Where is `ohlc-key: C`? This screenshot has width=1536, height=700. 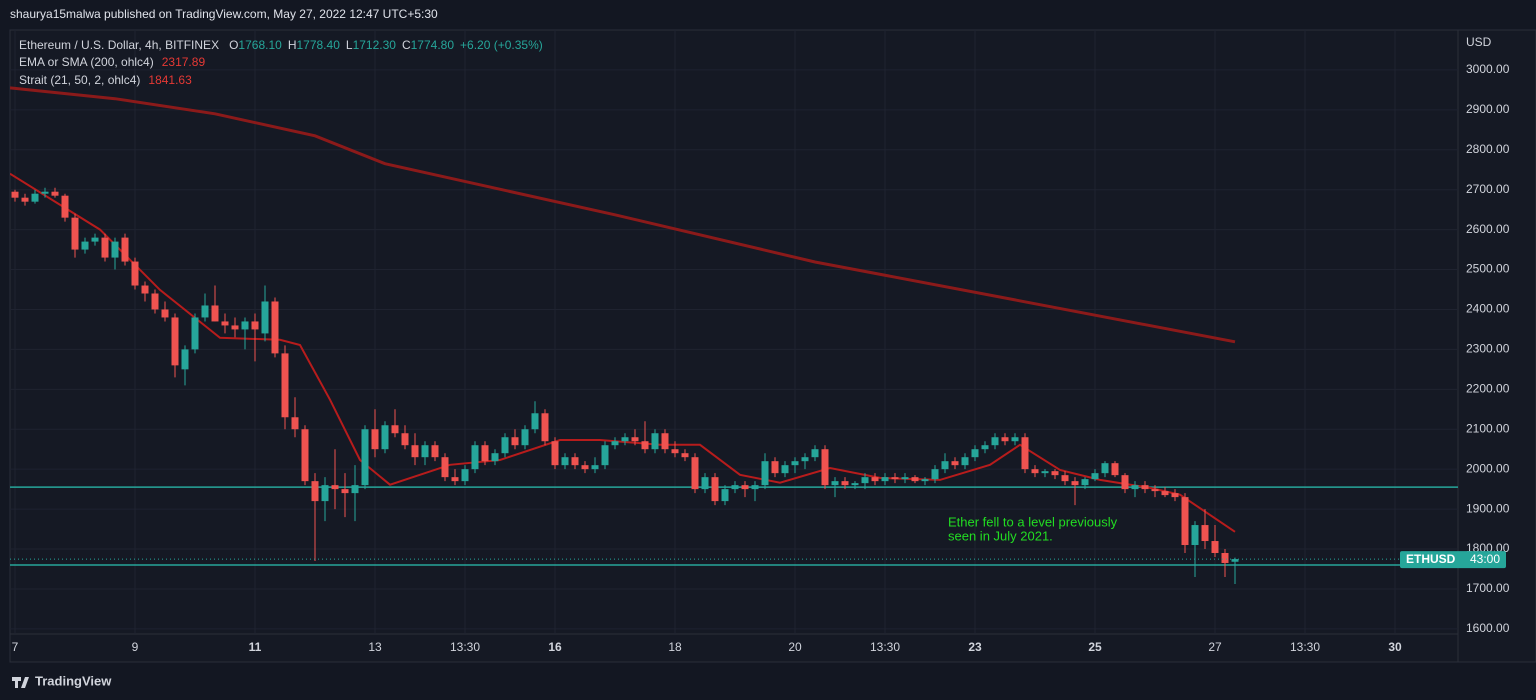 ohlc-key: C is located at coordinates (406, 45).